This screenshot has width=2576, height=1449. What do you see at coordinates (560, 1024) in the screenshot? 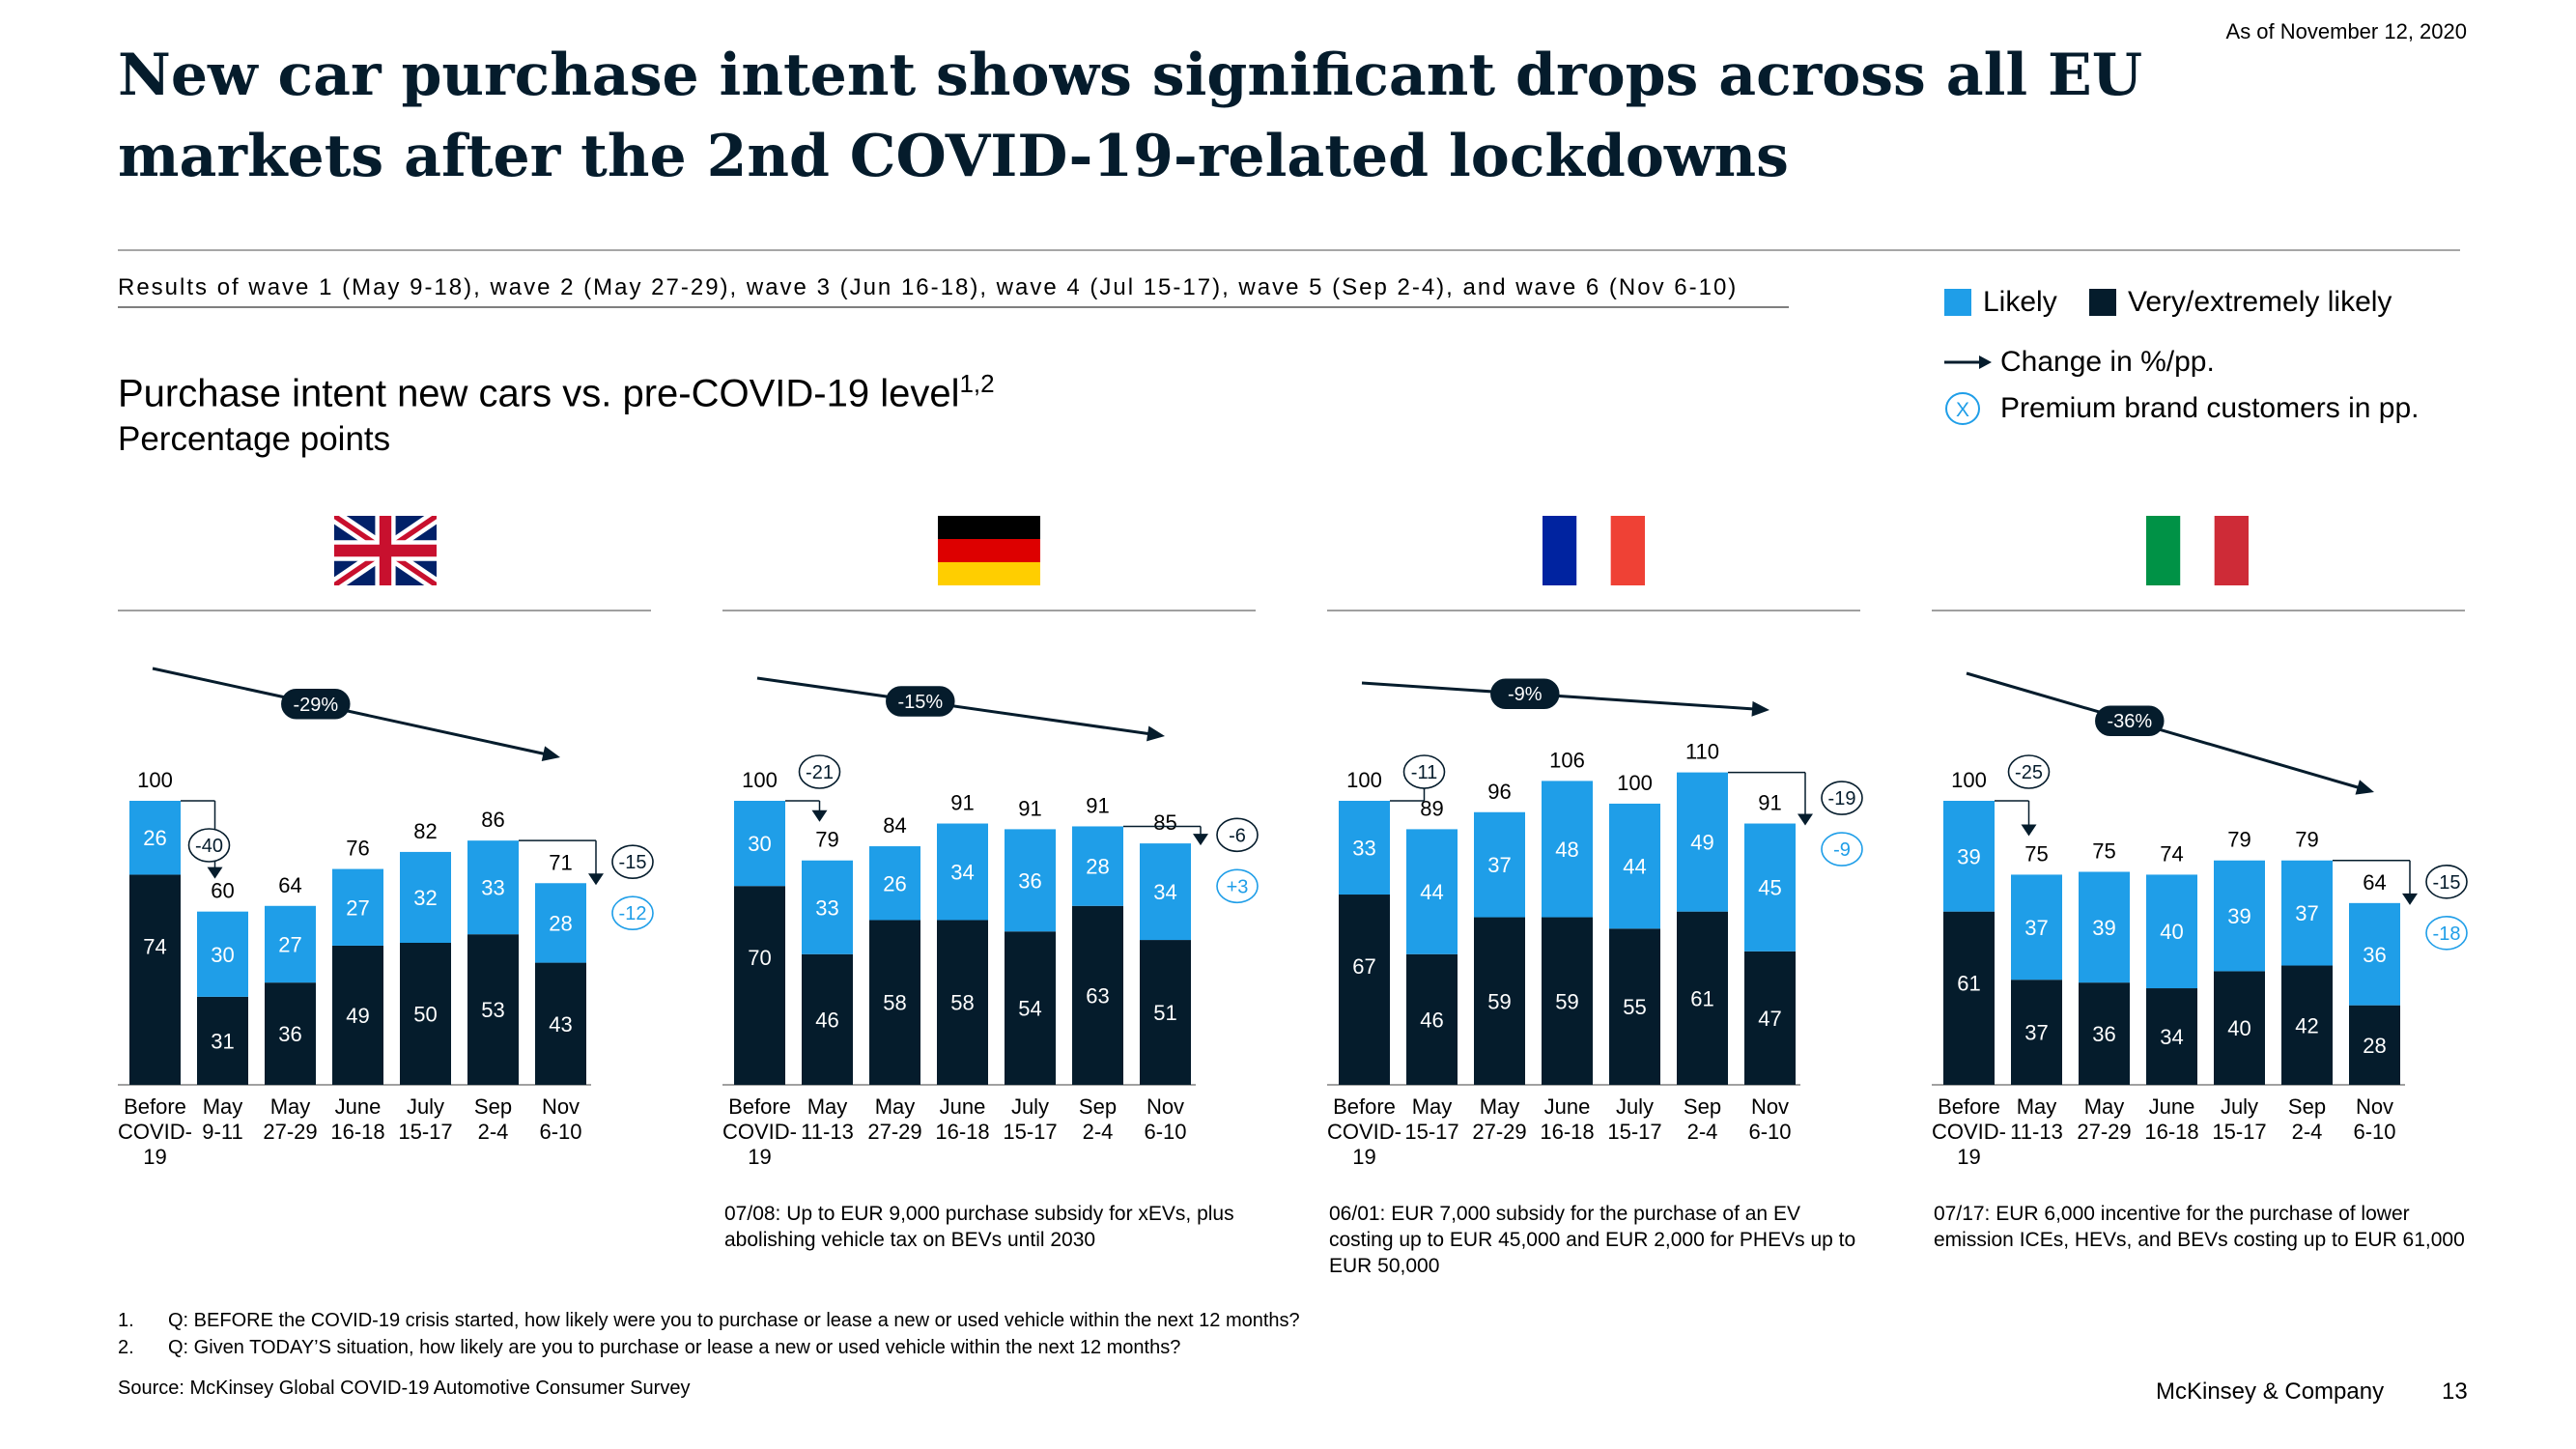
I see `chart-1-label-very-likely: 43` at bounding box center [560, 1024].